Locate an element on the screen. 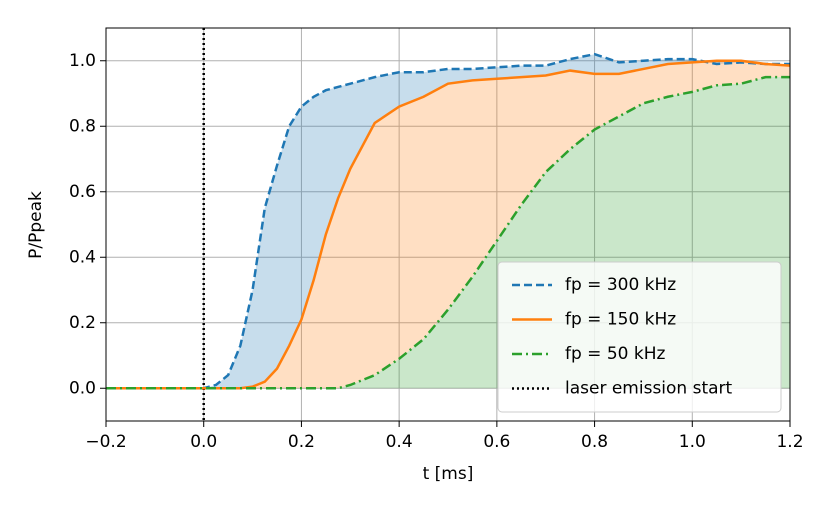 The image size is (829, 517). y-axis-label: P/Ppeak is located at coordinates (36, 225).